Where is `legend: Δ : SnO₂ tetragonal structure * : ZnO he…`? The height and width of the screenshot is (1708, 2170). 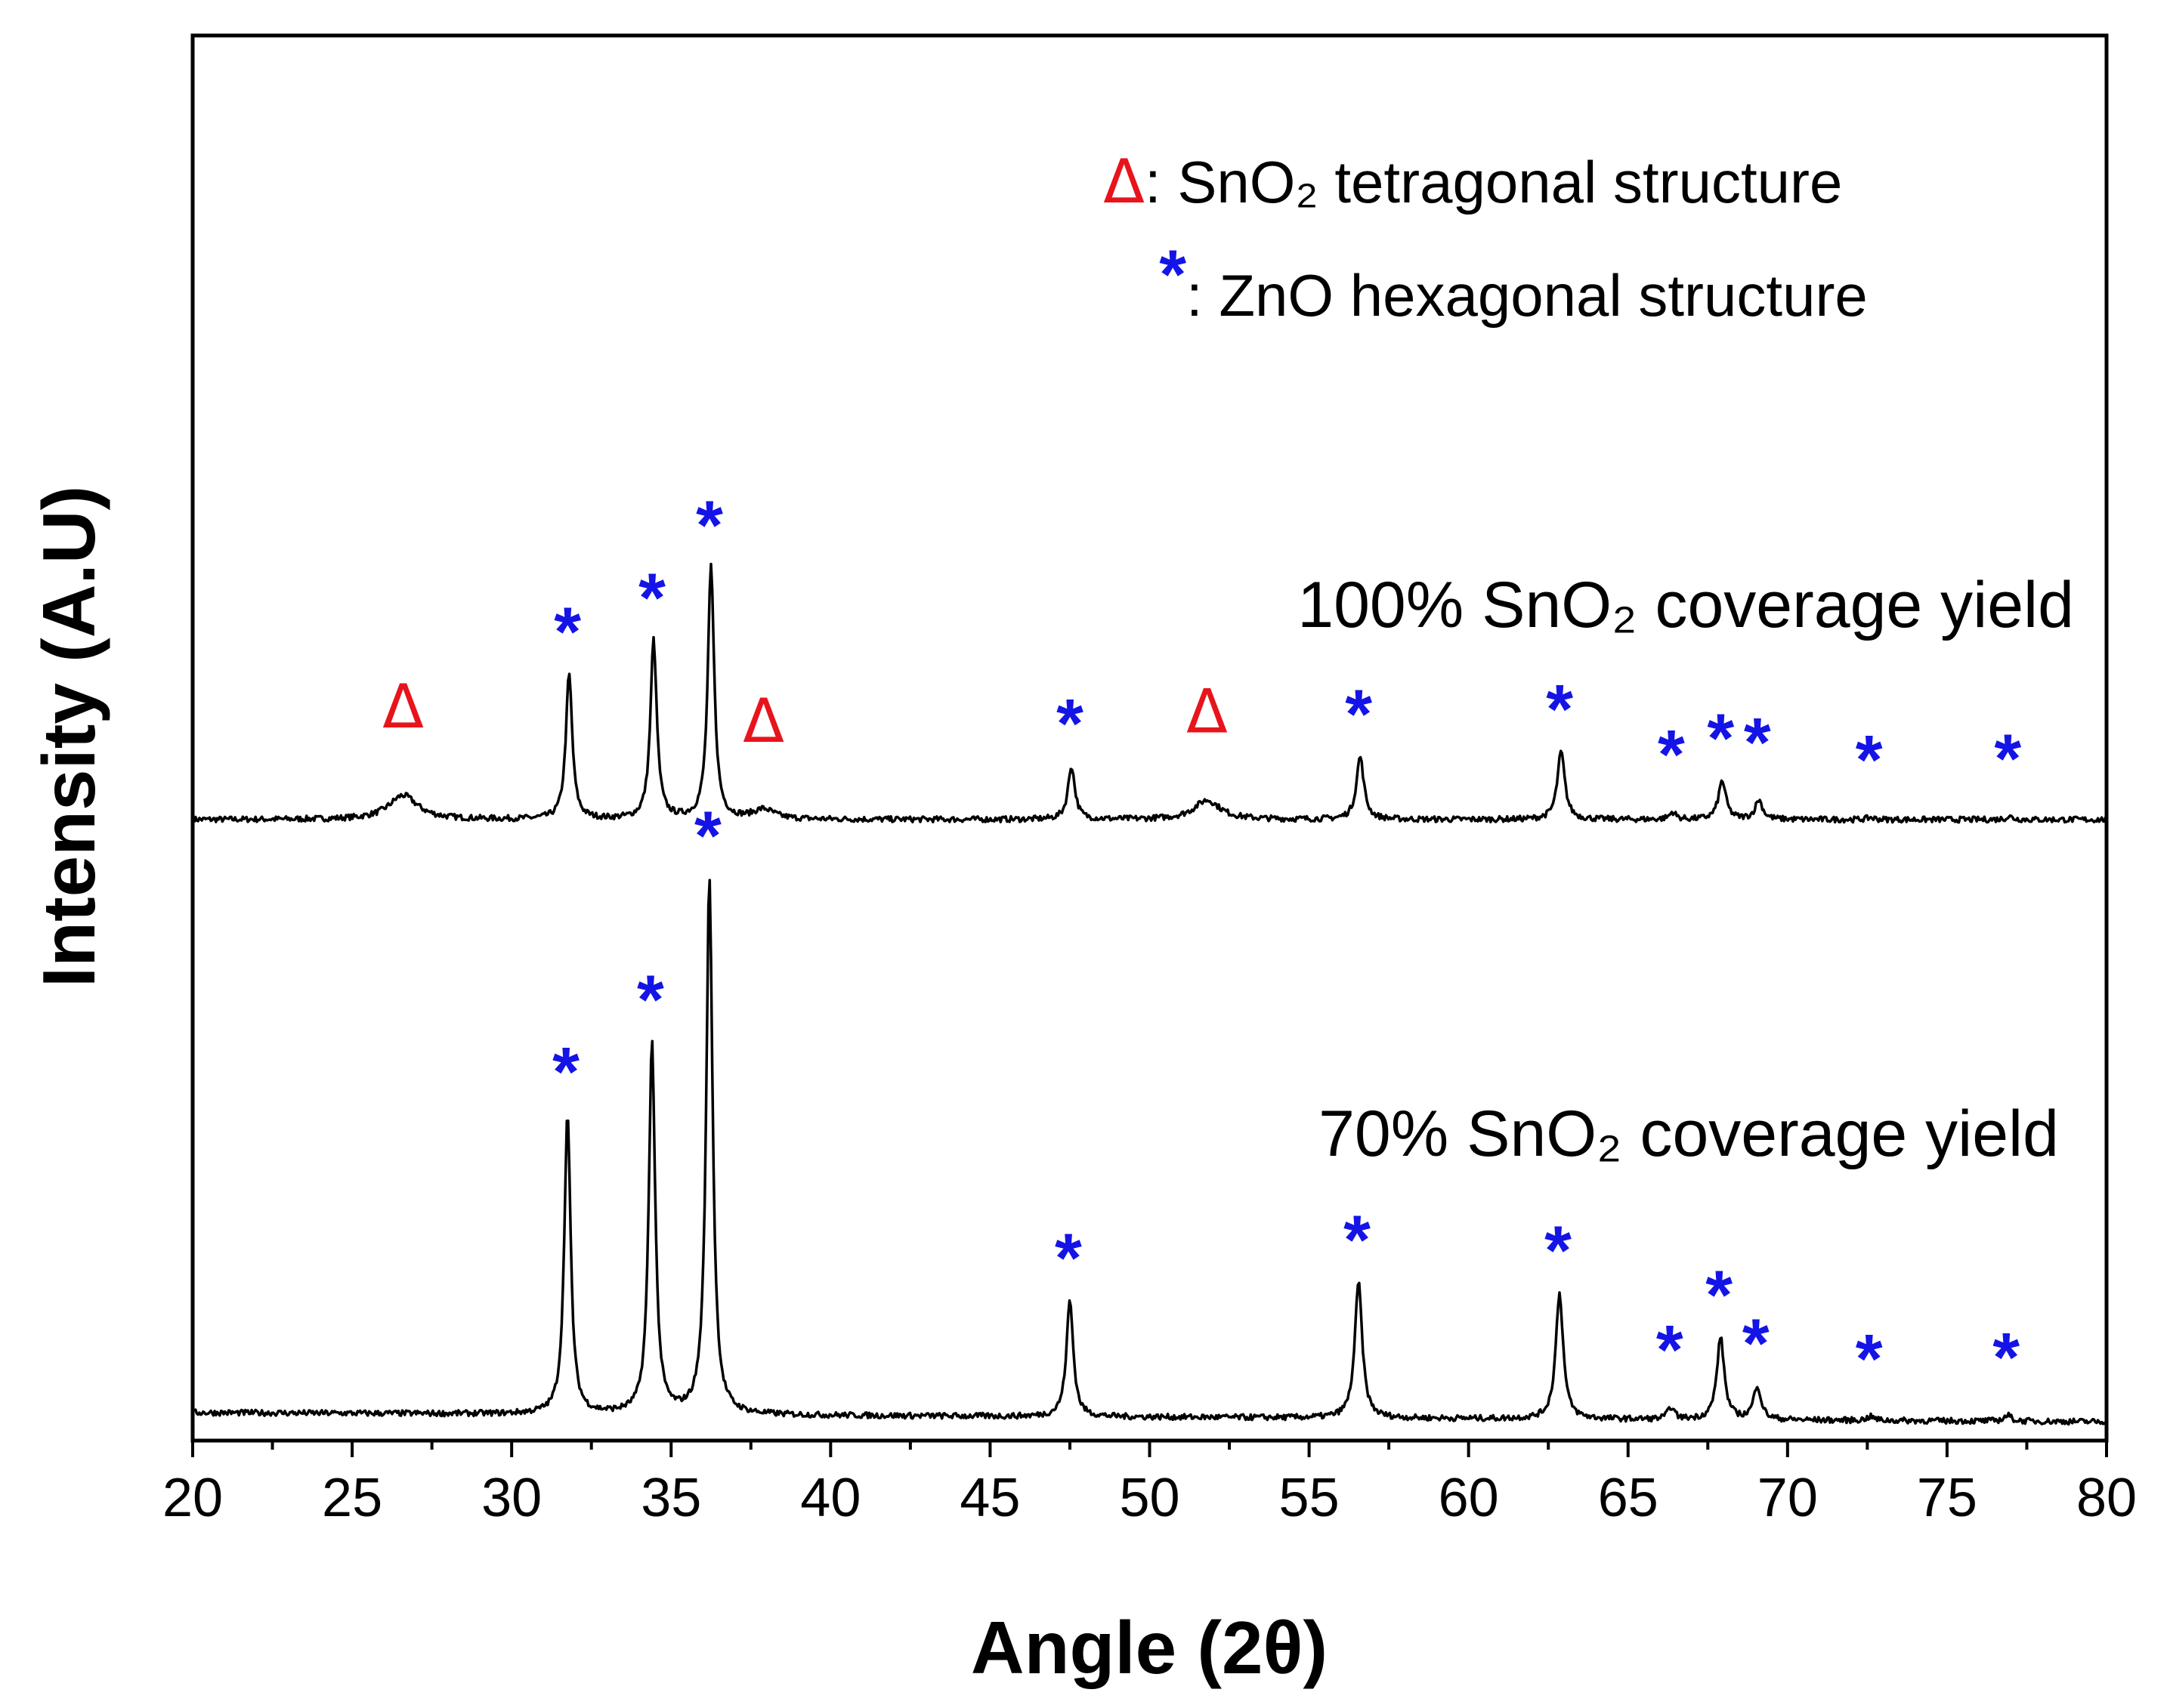 legend: Δ : SnO₂ tetragonal structure * : ZnO he… is located at coordinates (1485, 238).